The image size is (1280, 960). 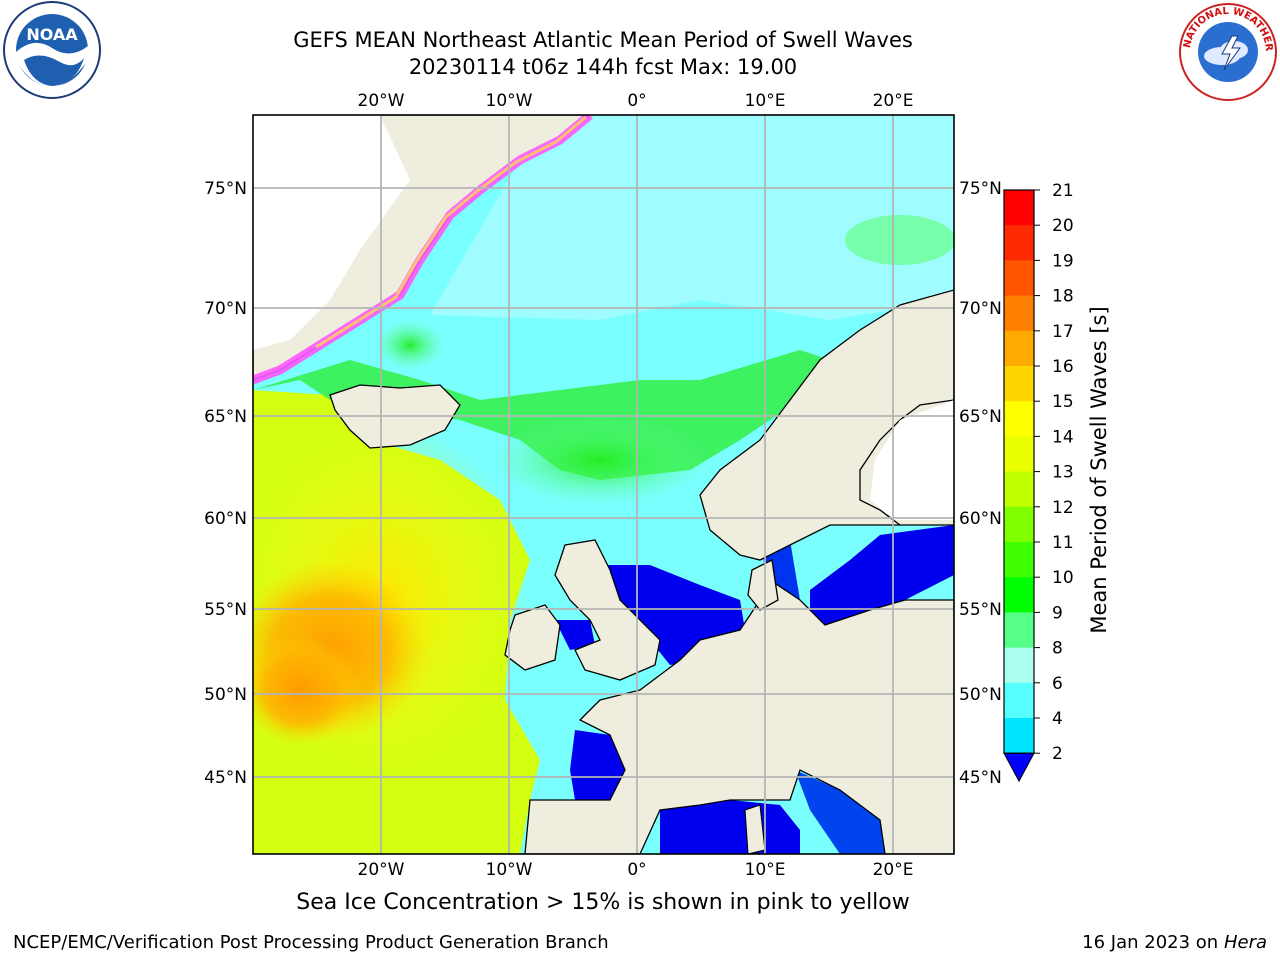 I want to click on lat-label-left: 55°N, so click(x=225, y=610).